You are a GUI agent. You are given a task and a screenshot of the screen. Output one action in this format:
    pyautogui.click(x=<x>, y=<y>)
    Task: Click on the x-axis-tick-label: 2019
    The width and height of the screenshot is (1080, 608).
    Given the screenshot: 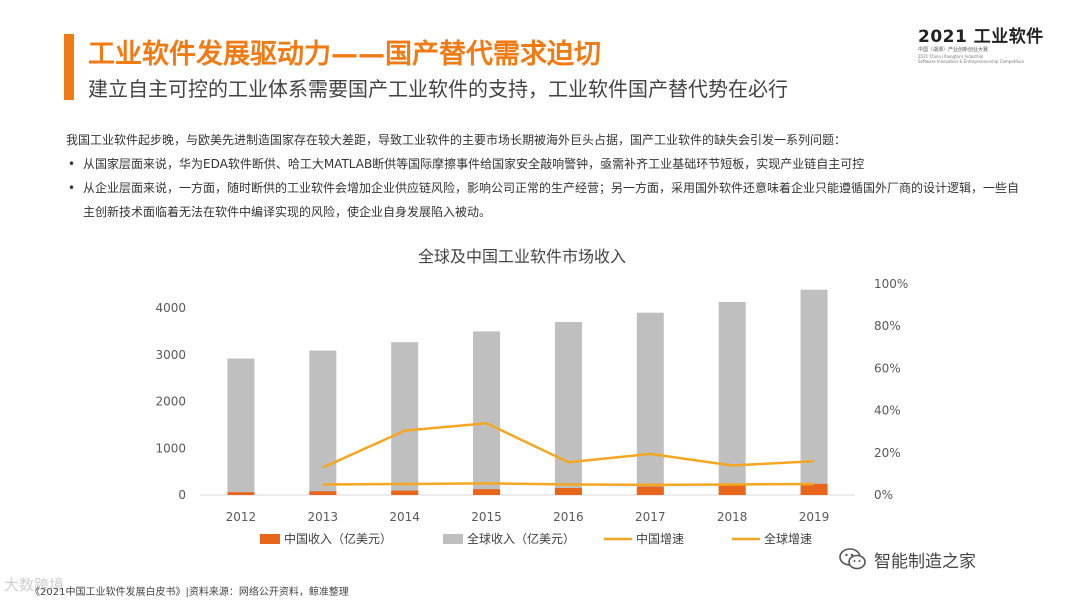 What is the action you would take?
    pyautogui.click(x=814, y=517)
    